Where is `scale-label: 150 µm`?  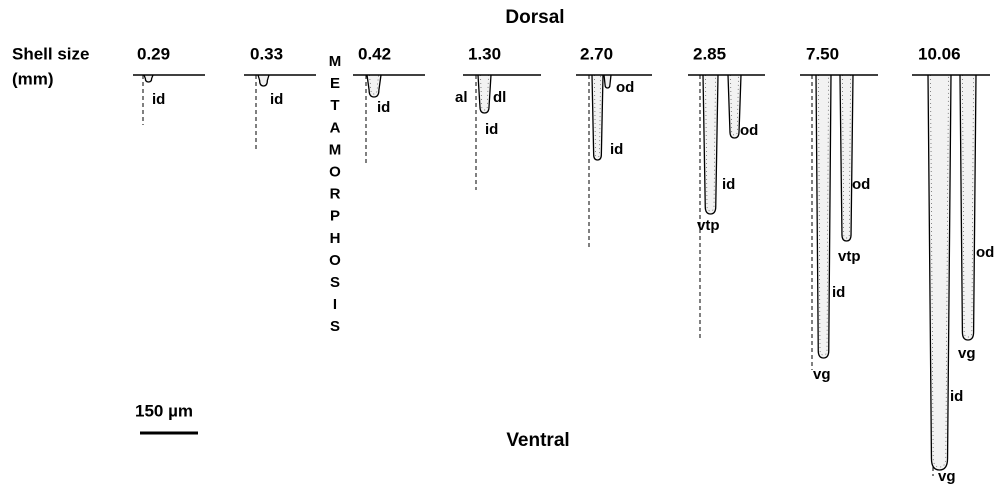 scale-label: 150 µm is located at coordinates (164, 410).